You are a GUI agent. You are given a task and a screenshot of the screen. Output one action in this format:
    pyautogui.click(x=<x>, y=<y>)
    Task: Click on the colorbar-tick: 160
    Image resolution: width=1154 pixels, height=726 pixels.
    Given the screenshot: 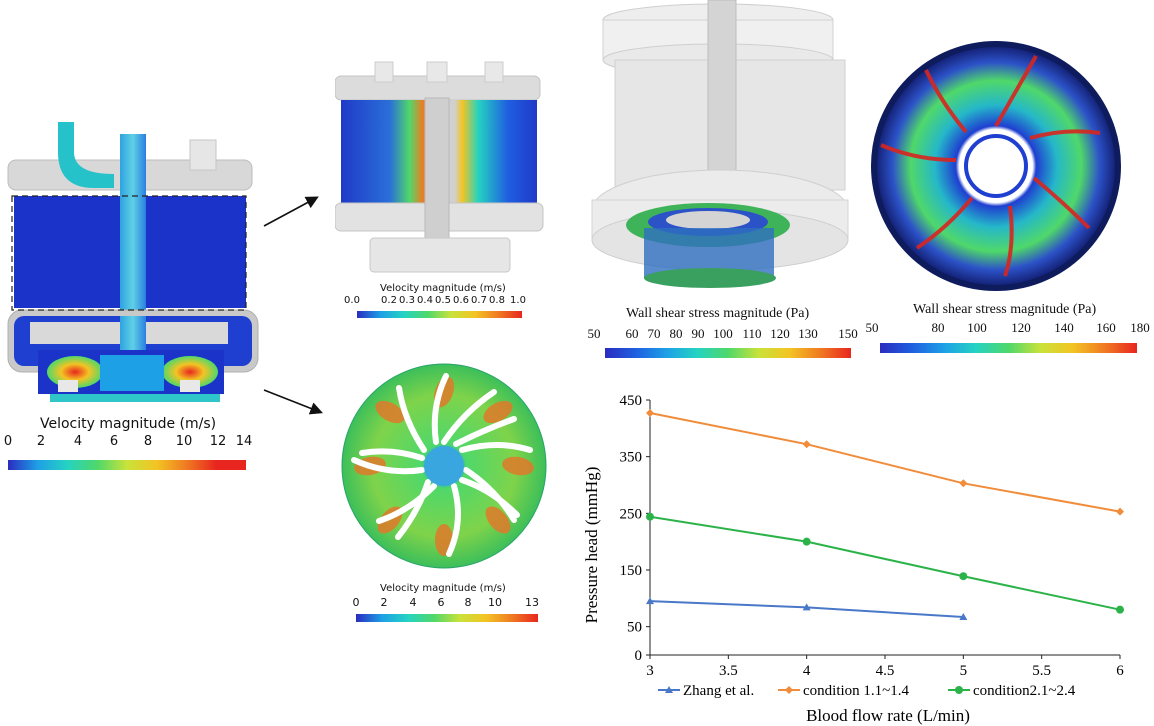 What is the action you would take?
    pyautogui.click(x=1106, y=327)
    